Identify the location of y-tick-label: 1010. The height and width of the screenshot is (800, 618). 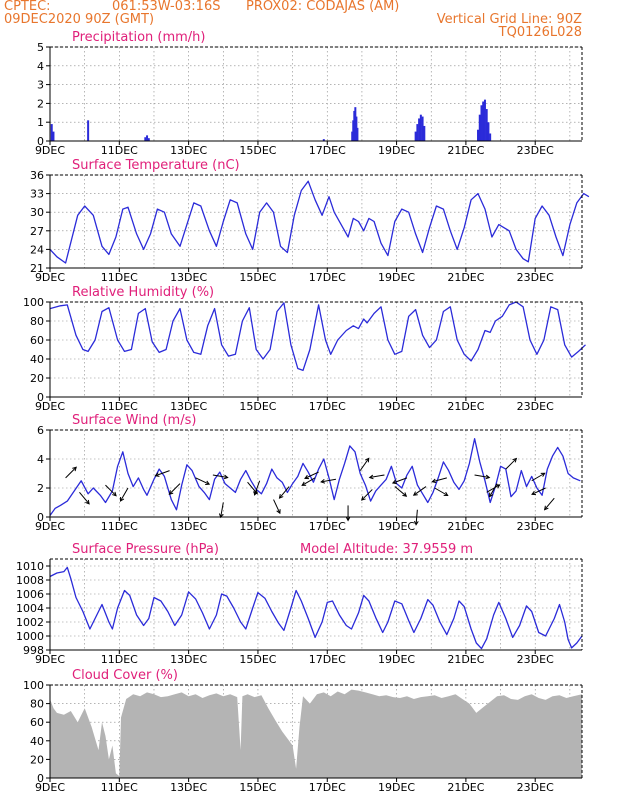
(30, 566).